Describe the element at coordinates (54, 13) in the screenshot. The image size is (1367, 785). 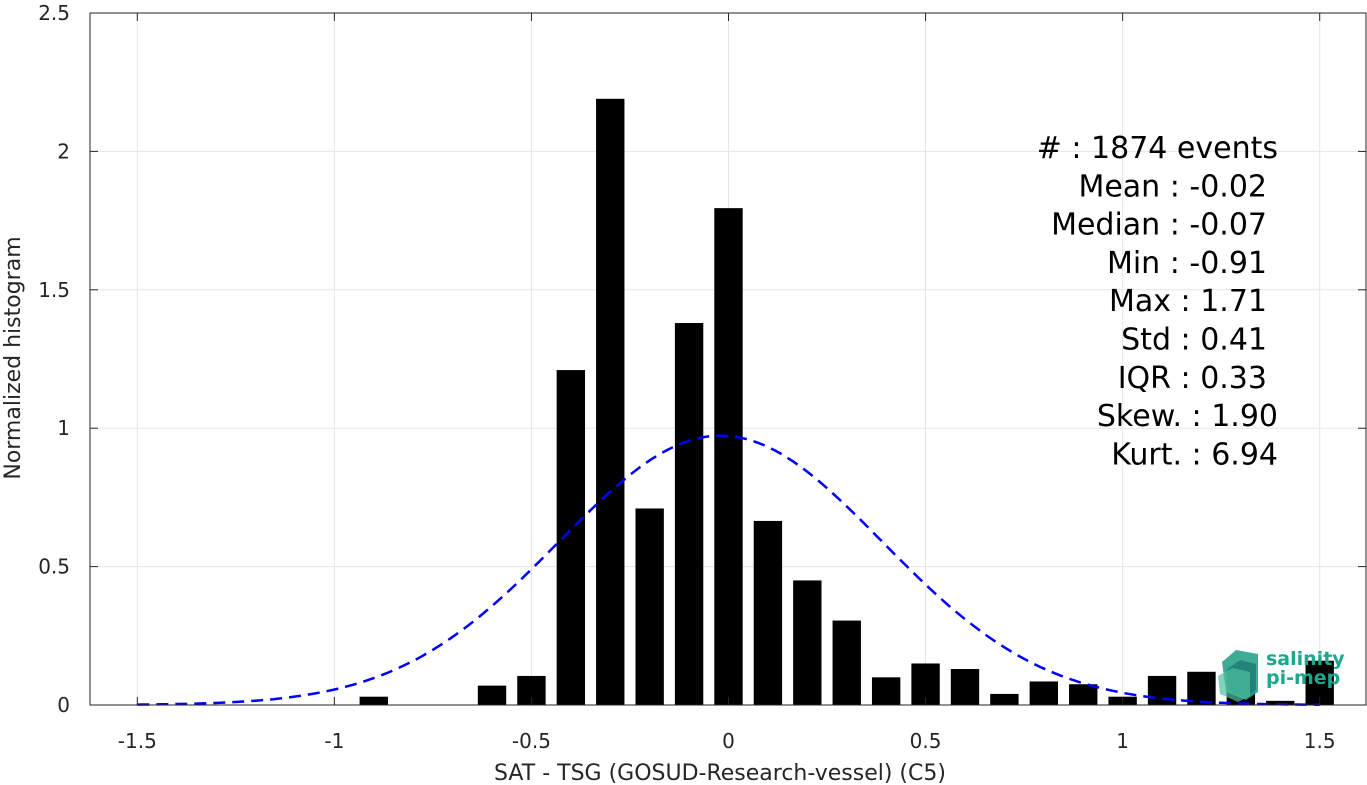
I see `y-tick-label: 2.5` at that location.